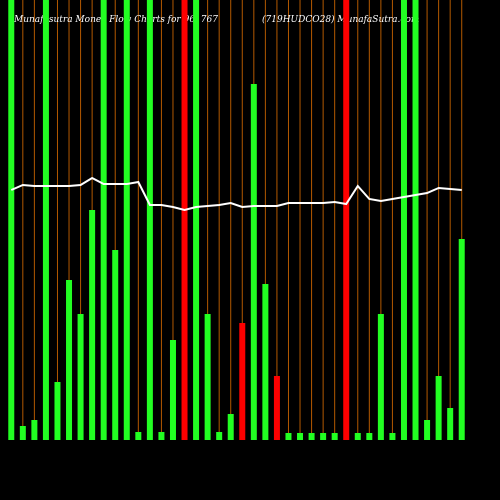 Image resolution: width=500 pixels, height=500 pixels. I want to click on chart-title: Munafasutra Money Flow Charts for 961767, so click(115, 20).